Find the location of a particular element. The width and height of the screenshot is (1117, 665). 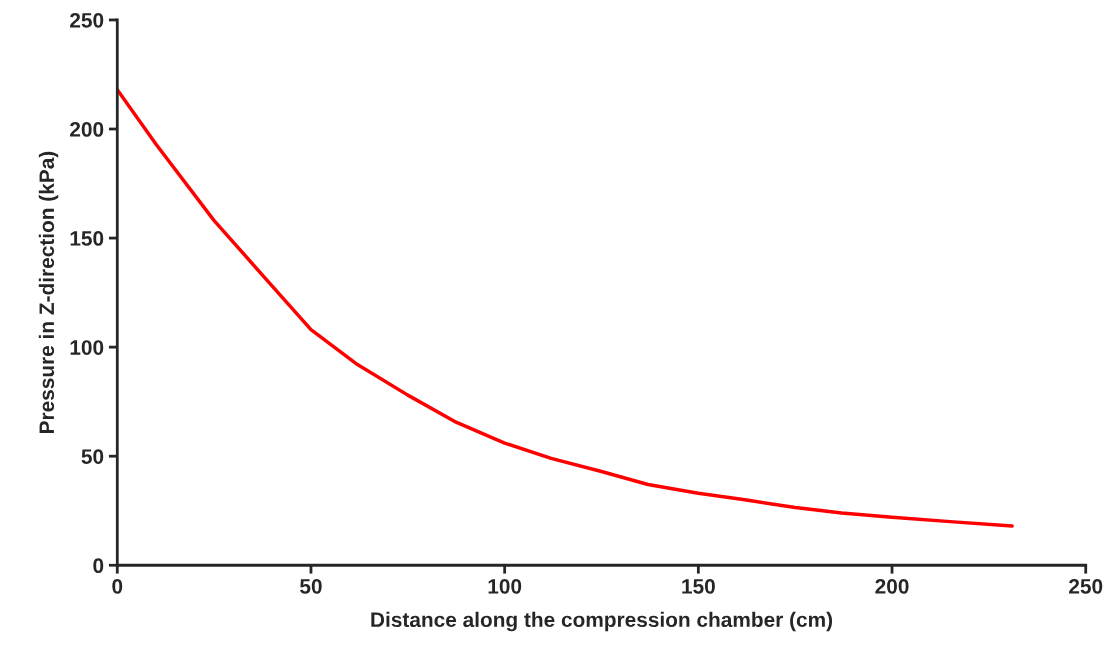

y-tick-label: 100 is located at coordinates (87, 347).